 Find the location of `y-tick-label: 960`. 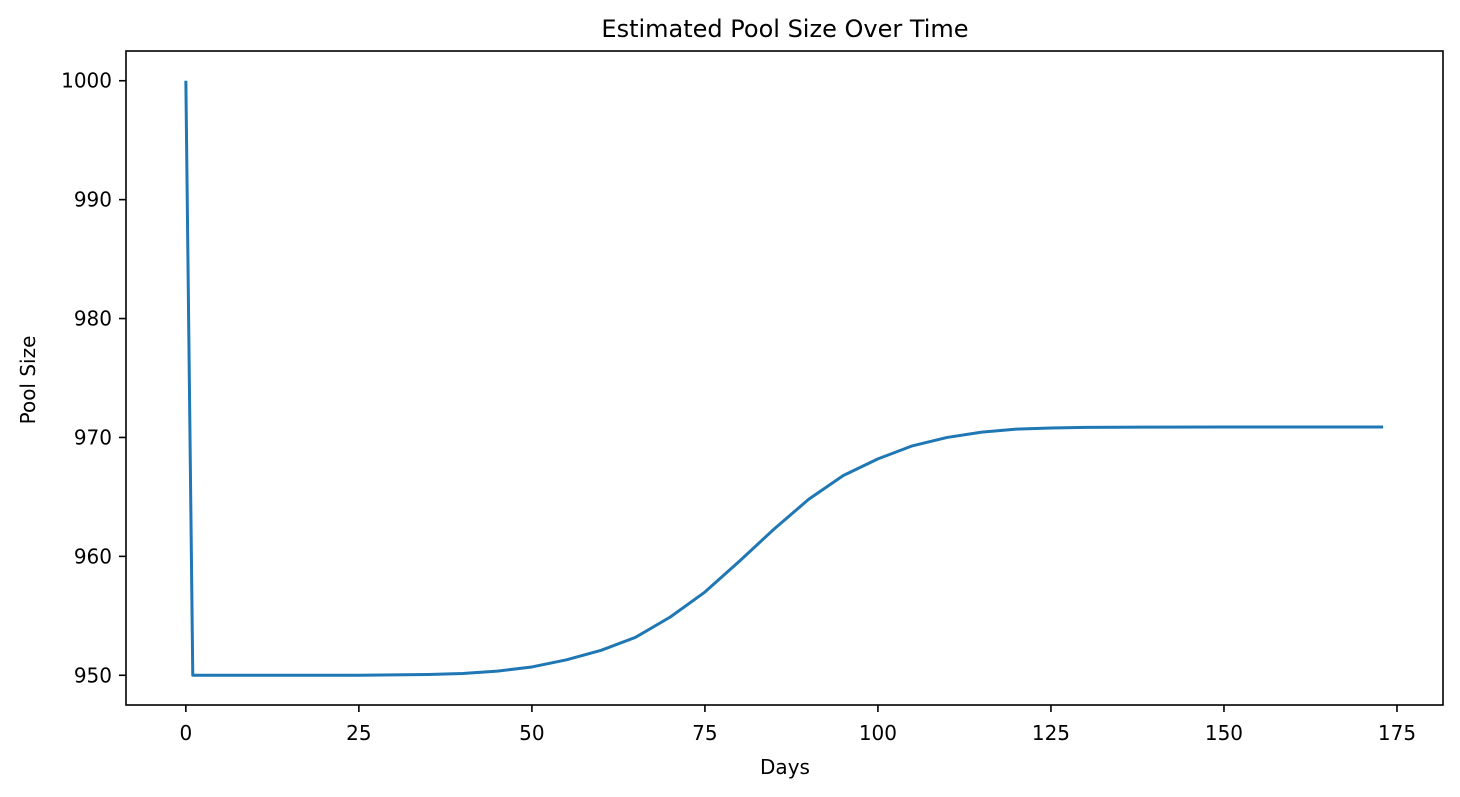

y-tick-label: 960 is located at coordinates (93, 556).